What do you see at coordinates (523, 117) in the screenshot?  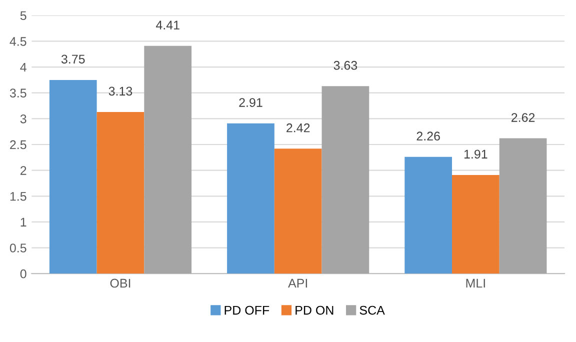 I see `data-label: 2.62` at bounding box center [523, 117].